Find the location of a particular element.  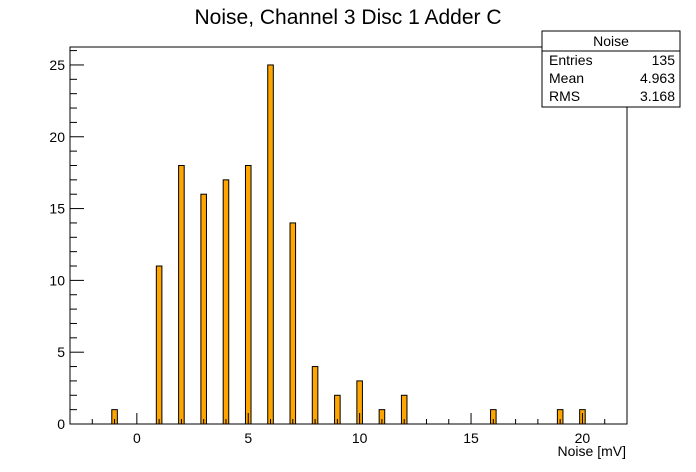

y-tick-label: 25 is located at coordinates (57, 65).